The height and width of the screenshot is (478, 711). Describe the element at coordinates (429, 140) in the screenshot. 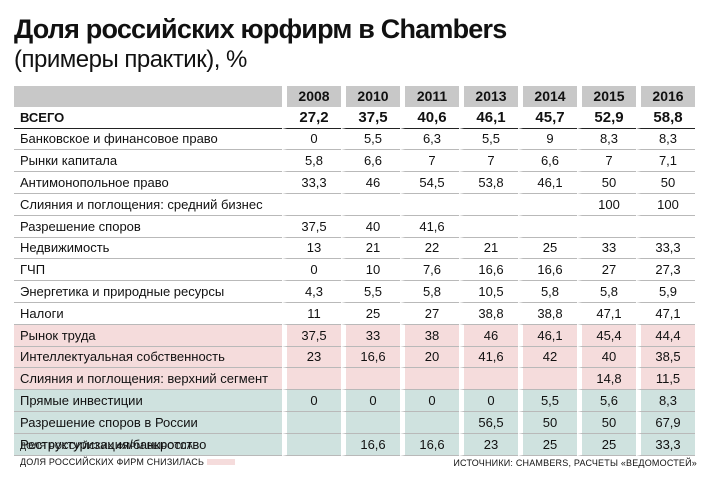

I see `value-cell: 6,3` at that location.